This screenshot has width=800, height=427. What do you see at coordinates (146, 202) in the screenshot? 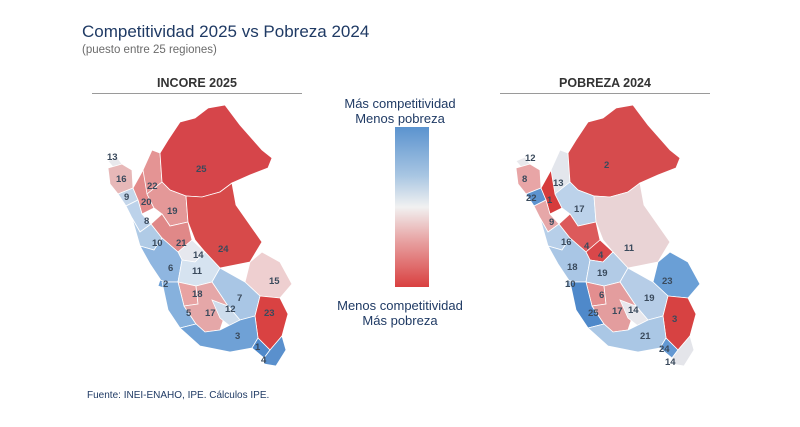
I see `left-label: 20` at bounding box center [146, 202].